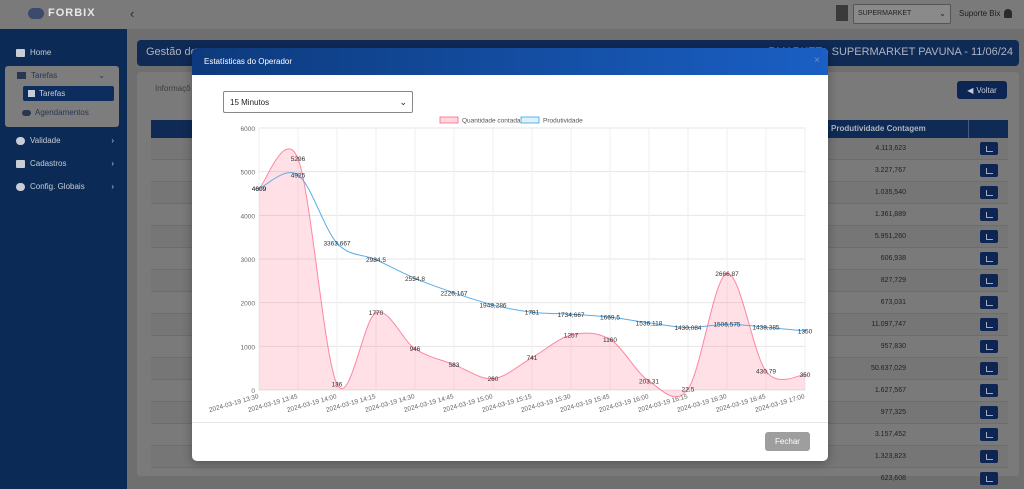 The width and height of the screenshot is (1024, 489). Describe the element at coordinates (842, 13) in the screenshot. I see `building-icon` at that location.